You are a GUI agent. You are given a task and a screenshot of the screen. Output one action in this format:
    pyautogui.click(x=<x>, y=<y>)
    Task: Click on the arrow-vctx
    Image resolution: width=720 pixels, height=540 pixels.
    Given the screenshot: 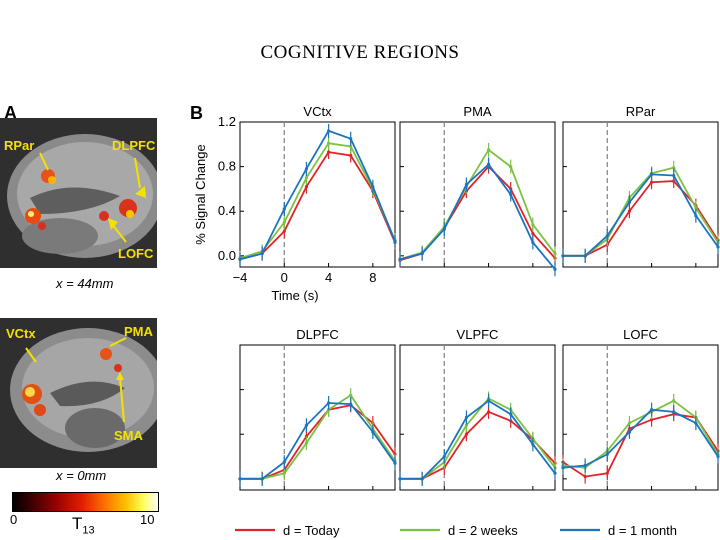 What is the action you would take?
    pyautogui.click(x=31, y=355)
    